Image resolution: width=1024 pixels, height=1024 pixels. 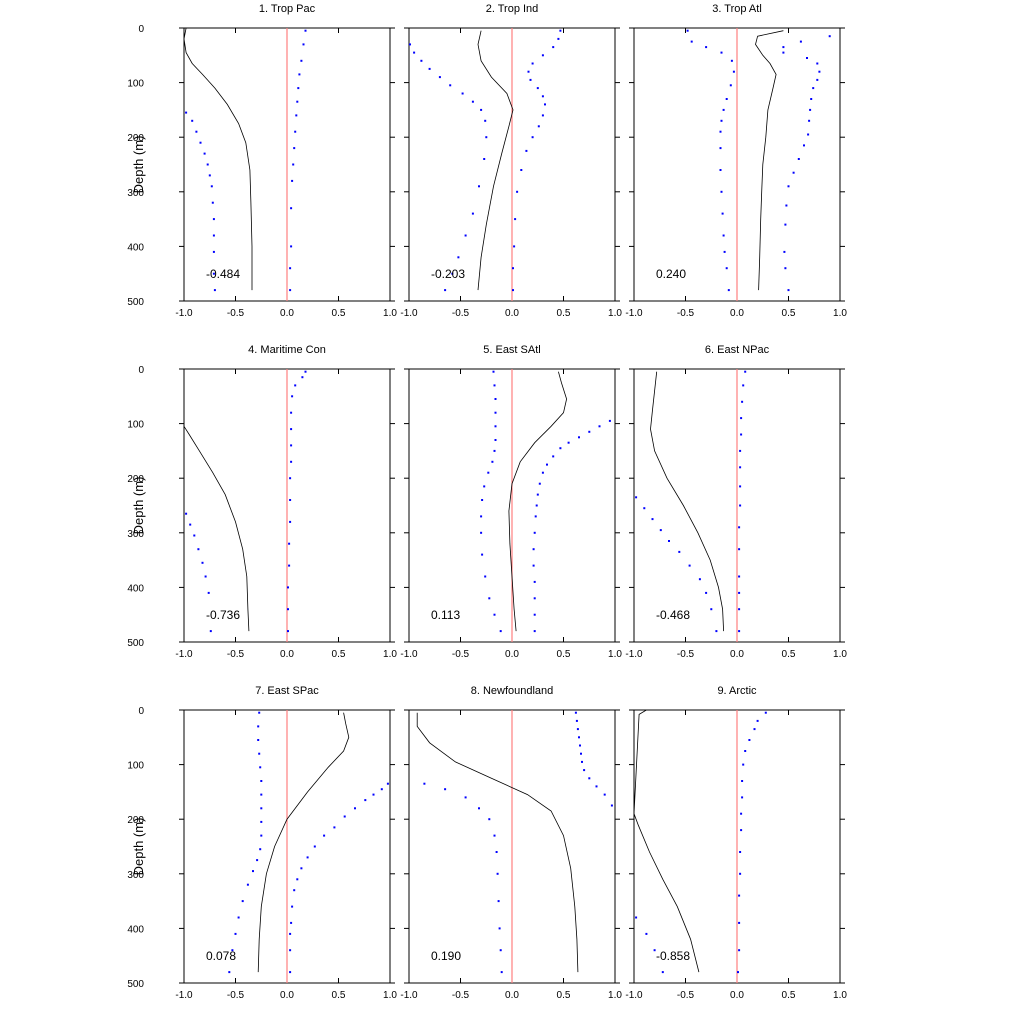 What do you see at coordinates (737, 9) in the screenshot?
I see `panel-title: 3. Trop Atl` at bounding box center [737, 9].